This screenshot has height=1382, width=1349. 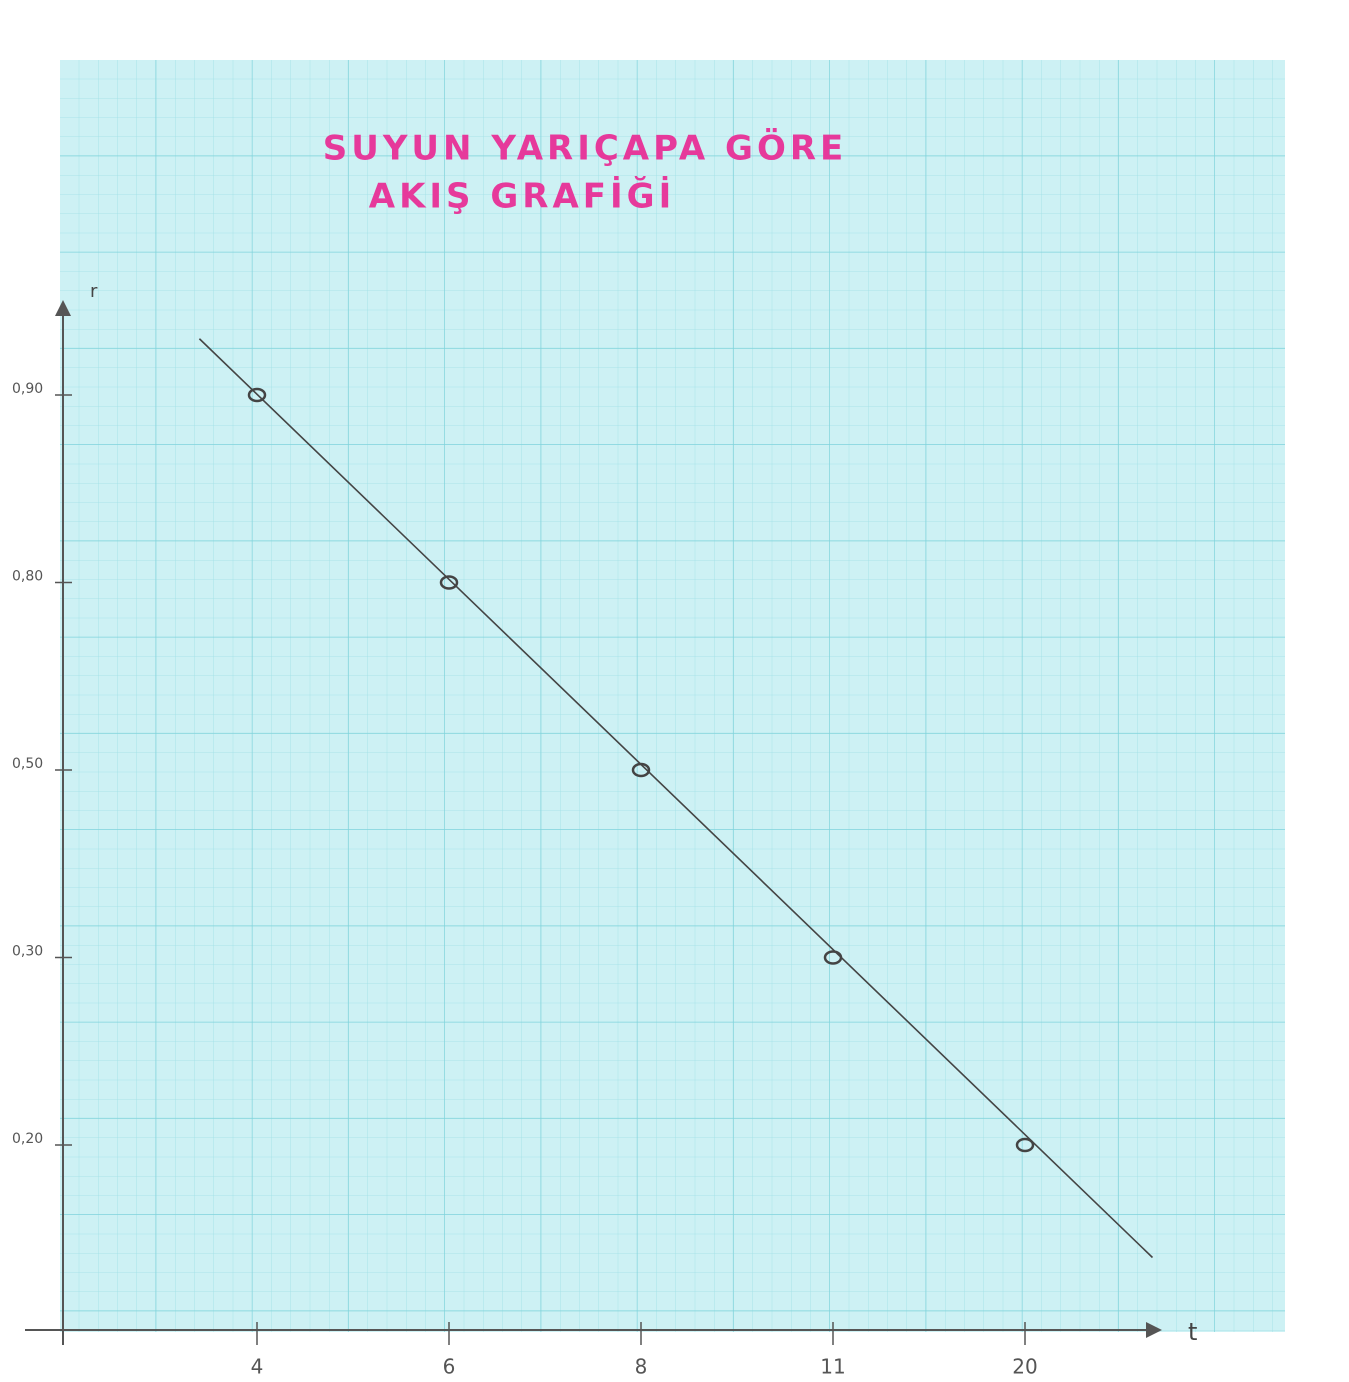 I want to click on x-axis-arrow, so click(x=1154, y=1330).